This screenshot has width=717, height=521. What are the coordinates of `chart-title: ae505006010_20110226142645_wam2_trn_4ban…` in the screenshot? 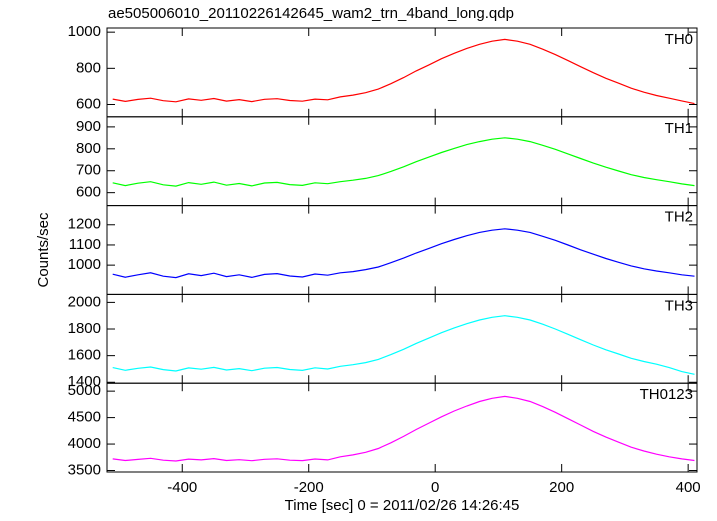 It's located at (311, 13).